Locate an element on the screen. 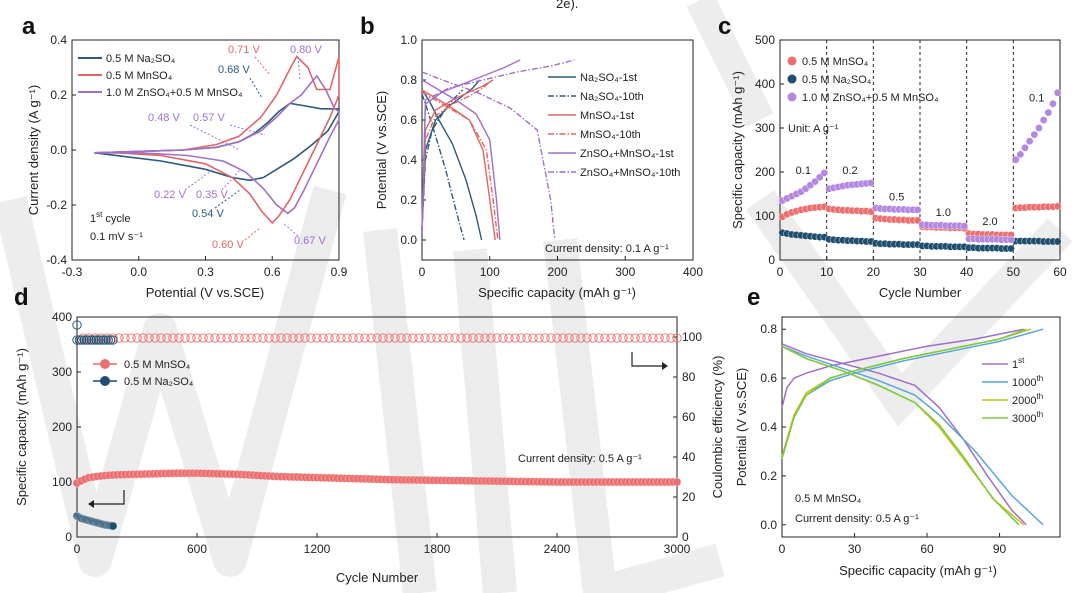 This screenshot has height=593, width=1080. x-tick-label: 400 is located at coordinates (693, 272).